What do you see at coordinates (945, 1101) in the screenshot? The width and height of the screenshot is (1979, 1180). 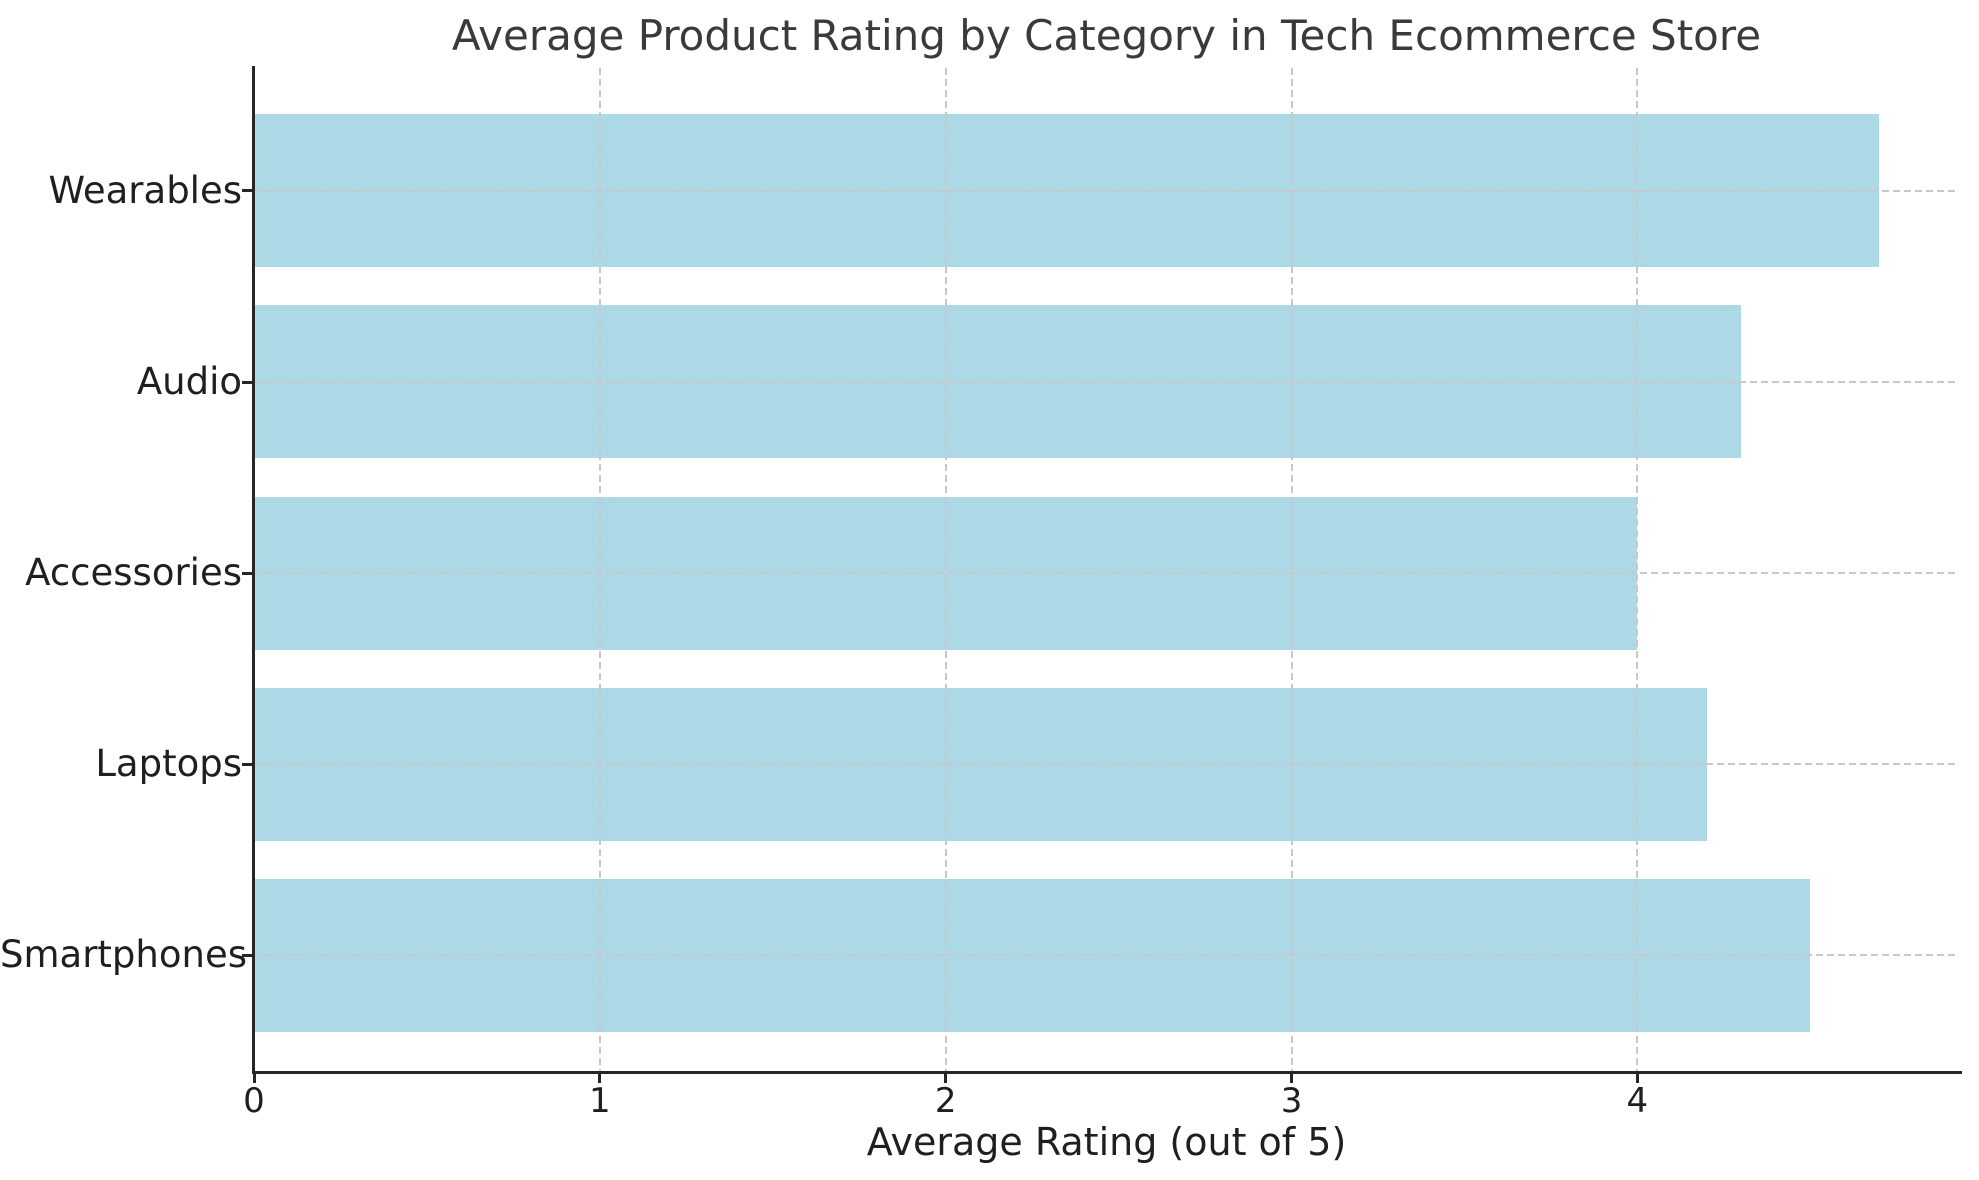 I see `x-tick-label-2: 2` at bounding box center [945, 1101].